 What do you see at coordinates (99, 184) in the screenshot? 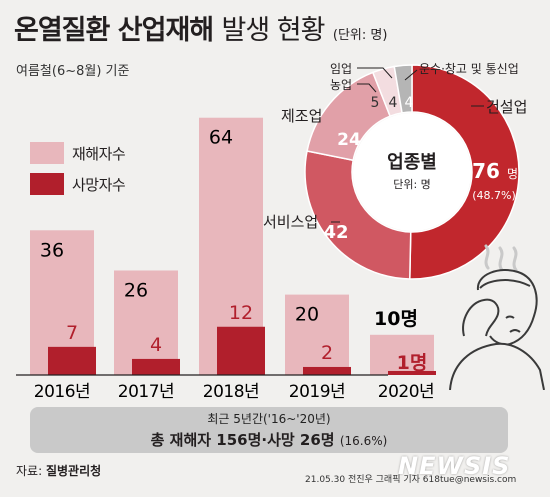
I see `legend-label-deaths: 사망자수` at bounding box center [99, 184].